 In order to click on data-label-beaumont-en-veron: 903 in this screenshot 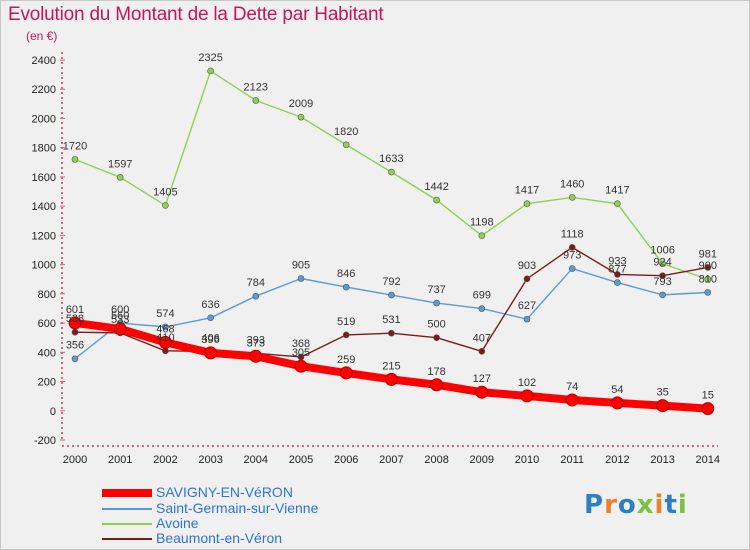, I will do `click(527, 266)`.